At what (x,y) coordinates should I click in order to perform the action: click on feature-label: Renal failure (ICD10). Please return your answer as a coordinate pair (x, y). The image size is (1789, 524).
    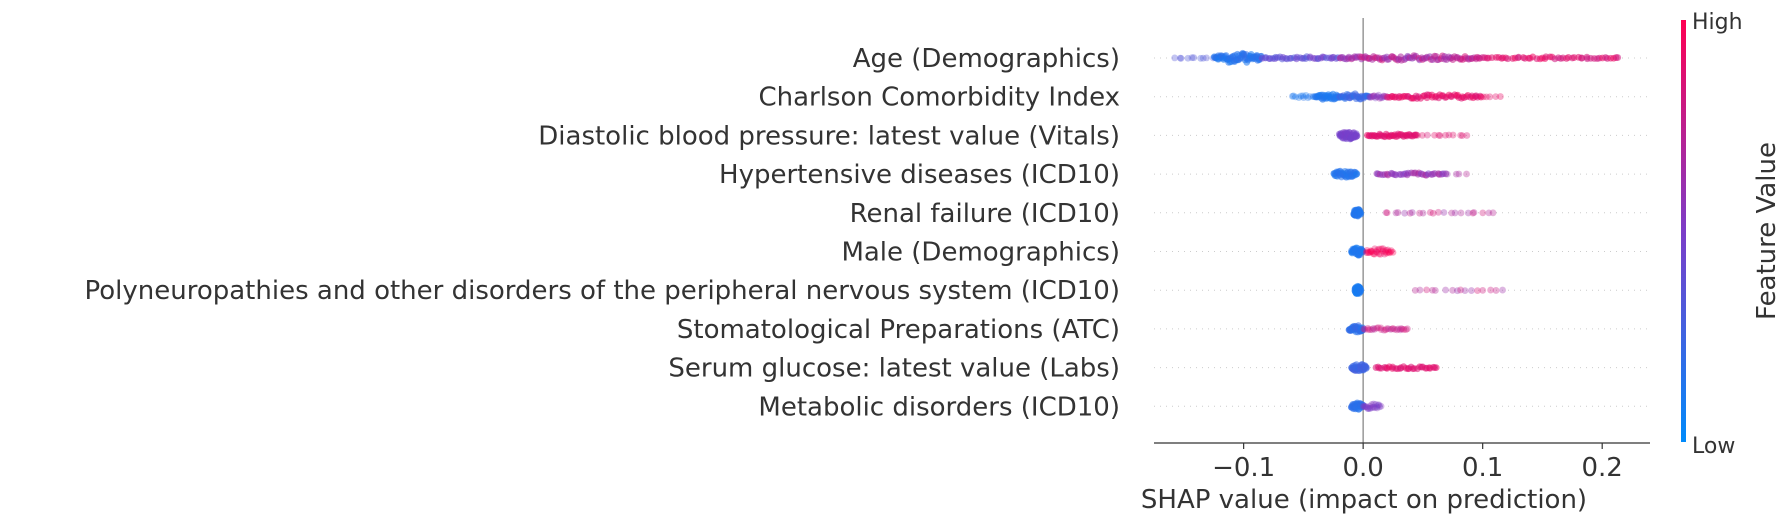
    Looking at the image, I should click on (985, 214).